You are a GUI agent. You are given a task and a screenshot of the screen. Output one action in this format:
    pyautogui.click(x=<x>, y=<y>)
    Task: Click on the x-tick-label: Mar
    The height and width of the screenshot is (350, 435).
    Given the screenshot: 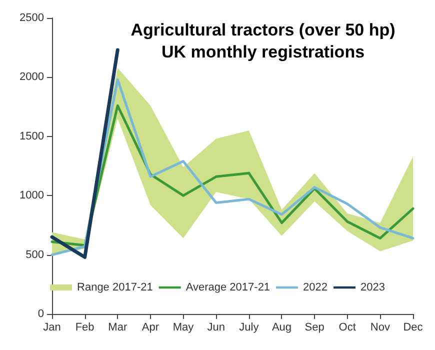 What is the action you would take?
    pyautogui.click(x=118, y=328)
    